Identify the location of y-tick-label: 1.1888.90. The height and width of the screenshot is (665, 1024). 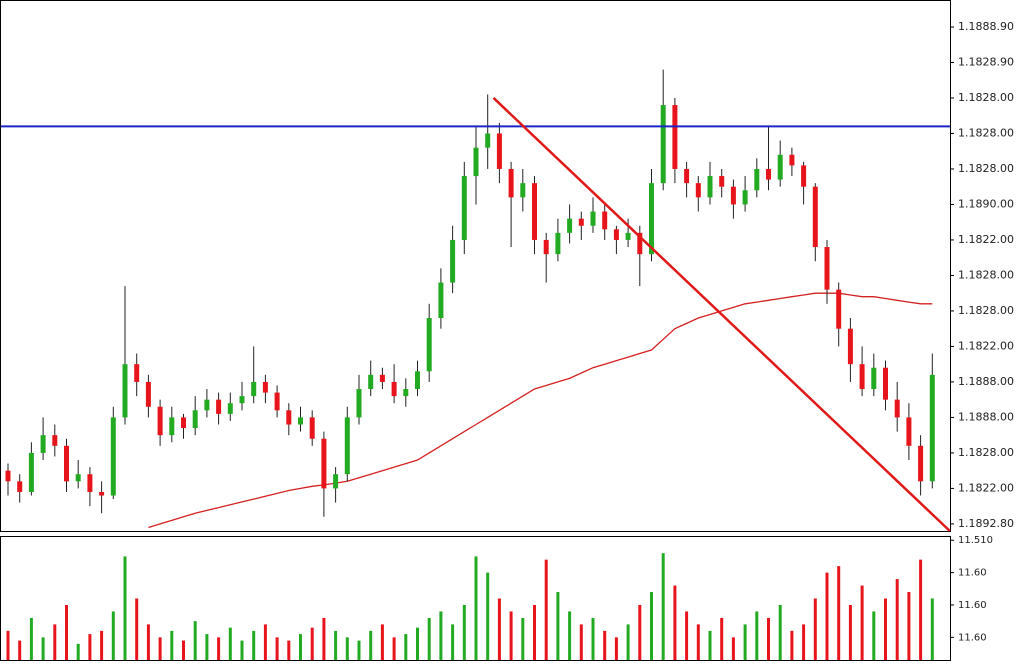
(986, 26).